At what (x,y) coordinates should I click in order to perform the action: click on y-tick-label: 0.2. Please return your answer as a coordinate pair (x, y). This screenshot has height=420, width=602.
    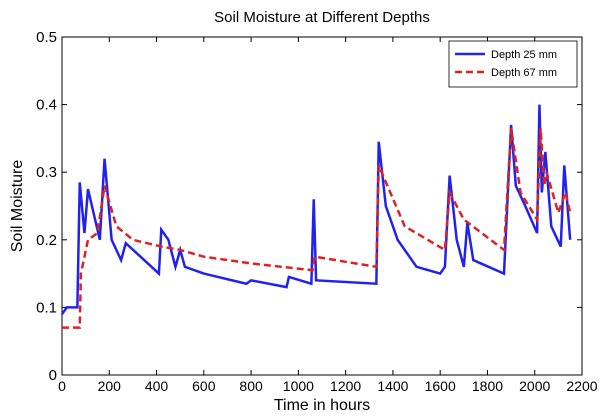
    Looking at the image, I should click on (46, 240).